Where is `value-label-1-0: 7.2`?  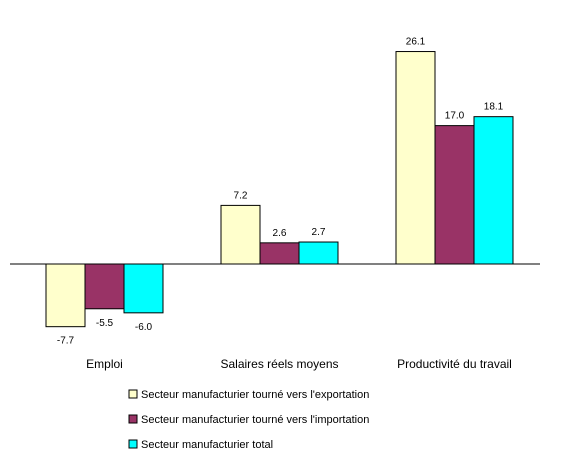 value-label-1-0: 7.2 is located at coordinates (241, 195).